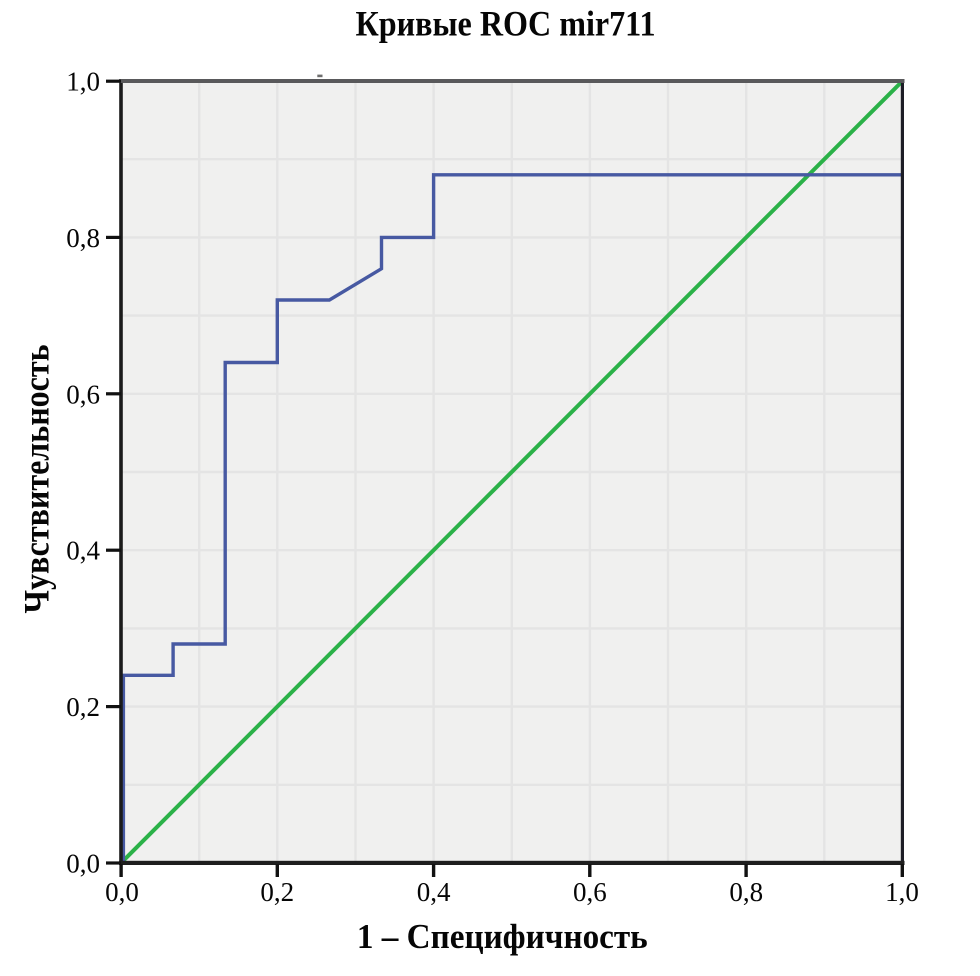 This screenshot has width=980, height=976. Describe the element at coordinates (502, 937) in the screenshot. I see `svg-text: 1 – Специфичность` at that location.